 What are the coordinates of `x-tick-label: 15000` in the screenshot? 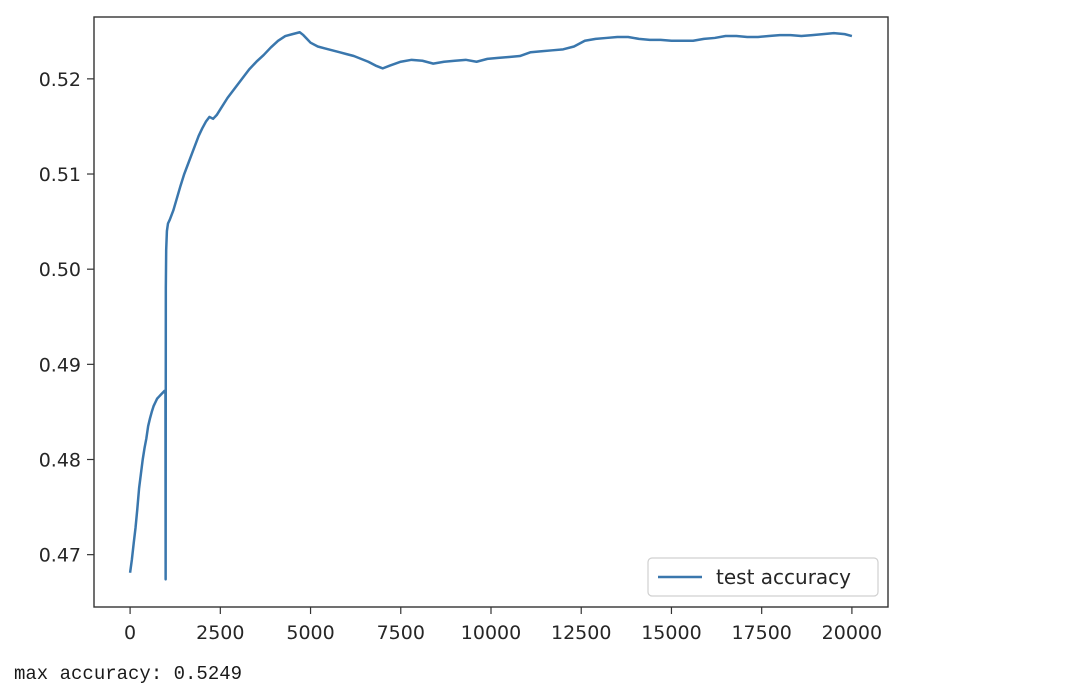 It's located at (671, 633).